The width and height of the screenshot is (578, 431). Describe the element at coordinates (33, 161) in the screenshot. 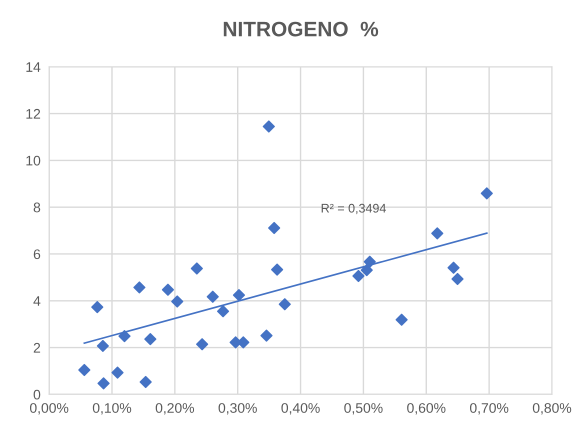

I see `y-tick-label: 10` at that location.